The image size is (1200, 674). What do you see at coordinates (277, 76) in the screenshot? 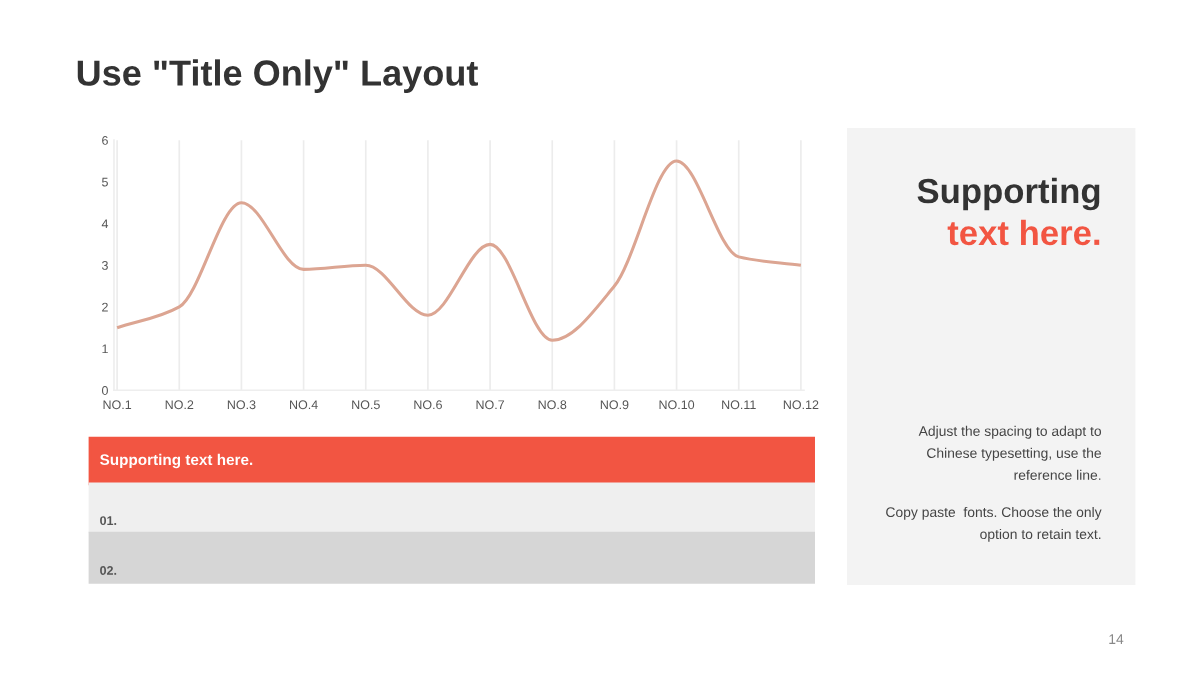
I see `chart-title: Use "Title Only" Layout` at bounding box center [277, 76].